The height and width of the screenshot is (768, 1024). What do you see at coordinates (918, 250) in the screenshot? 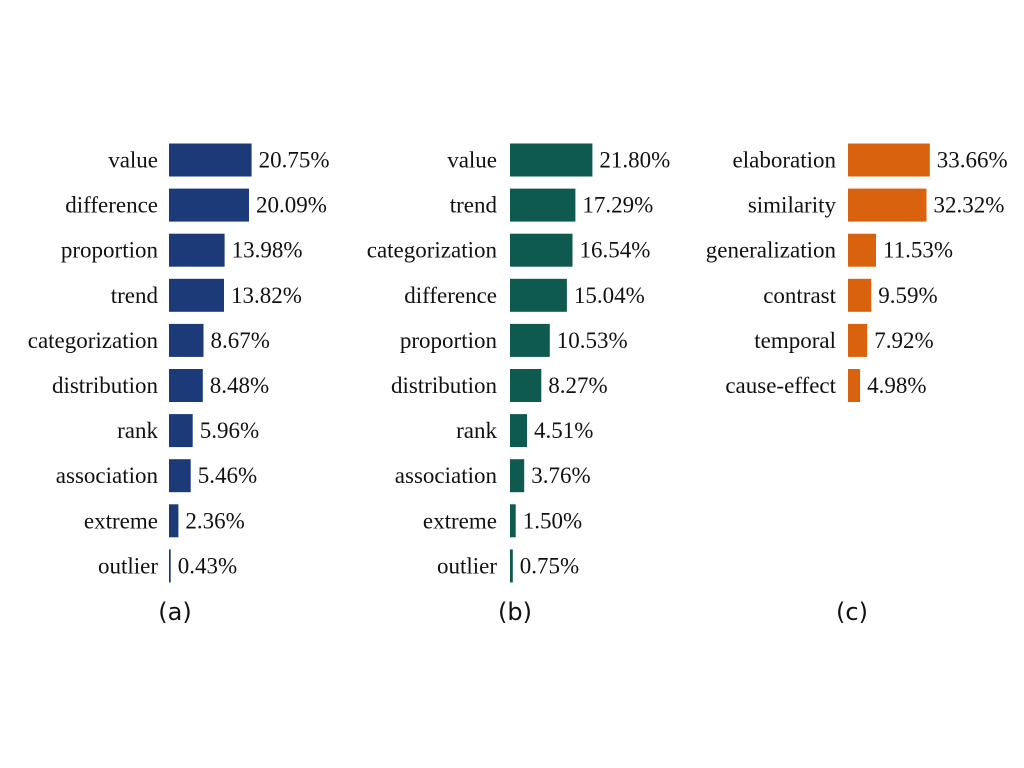
I see `value-label: 11.53%` at bounding box center [918, 250].